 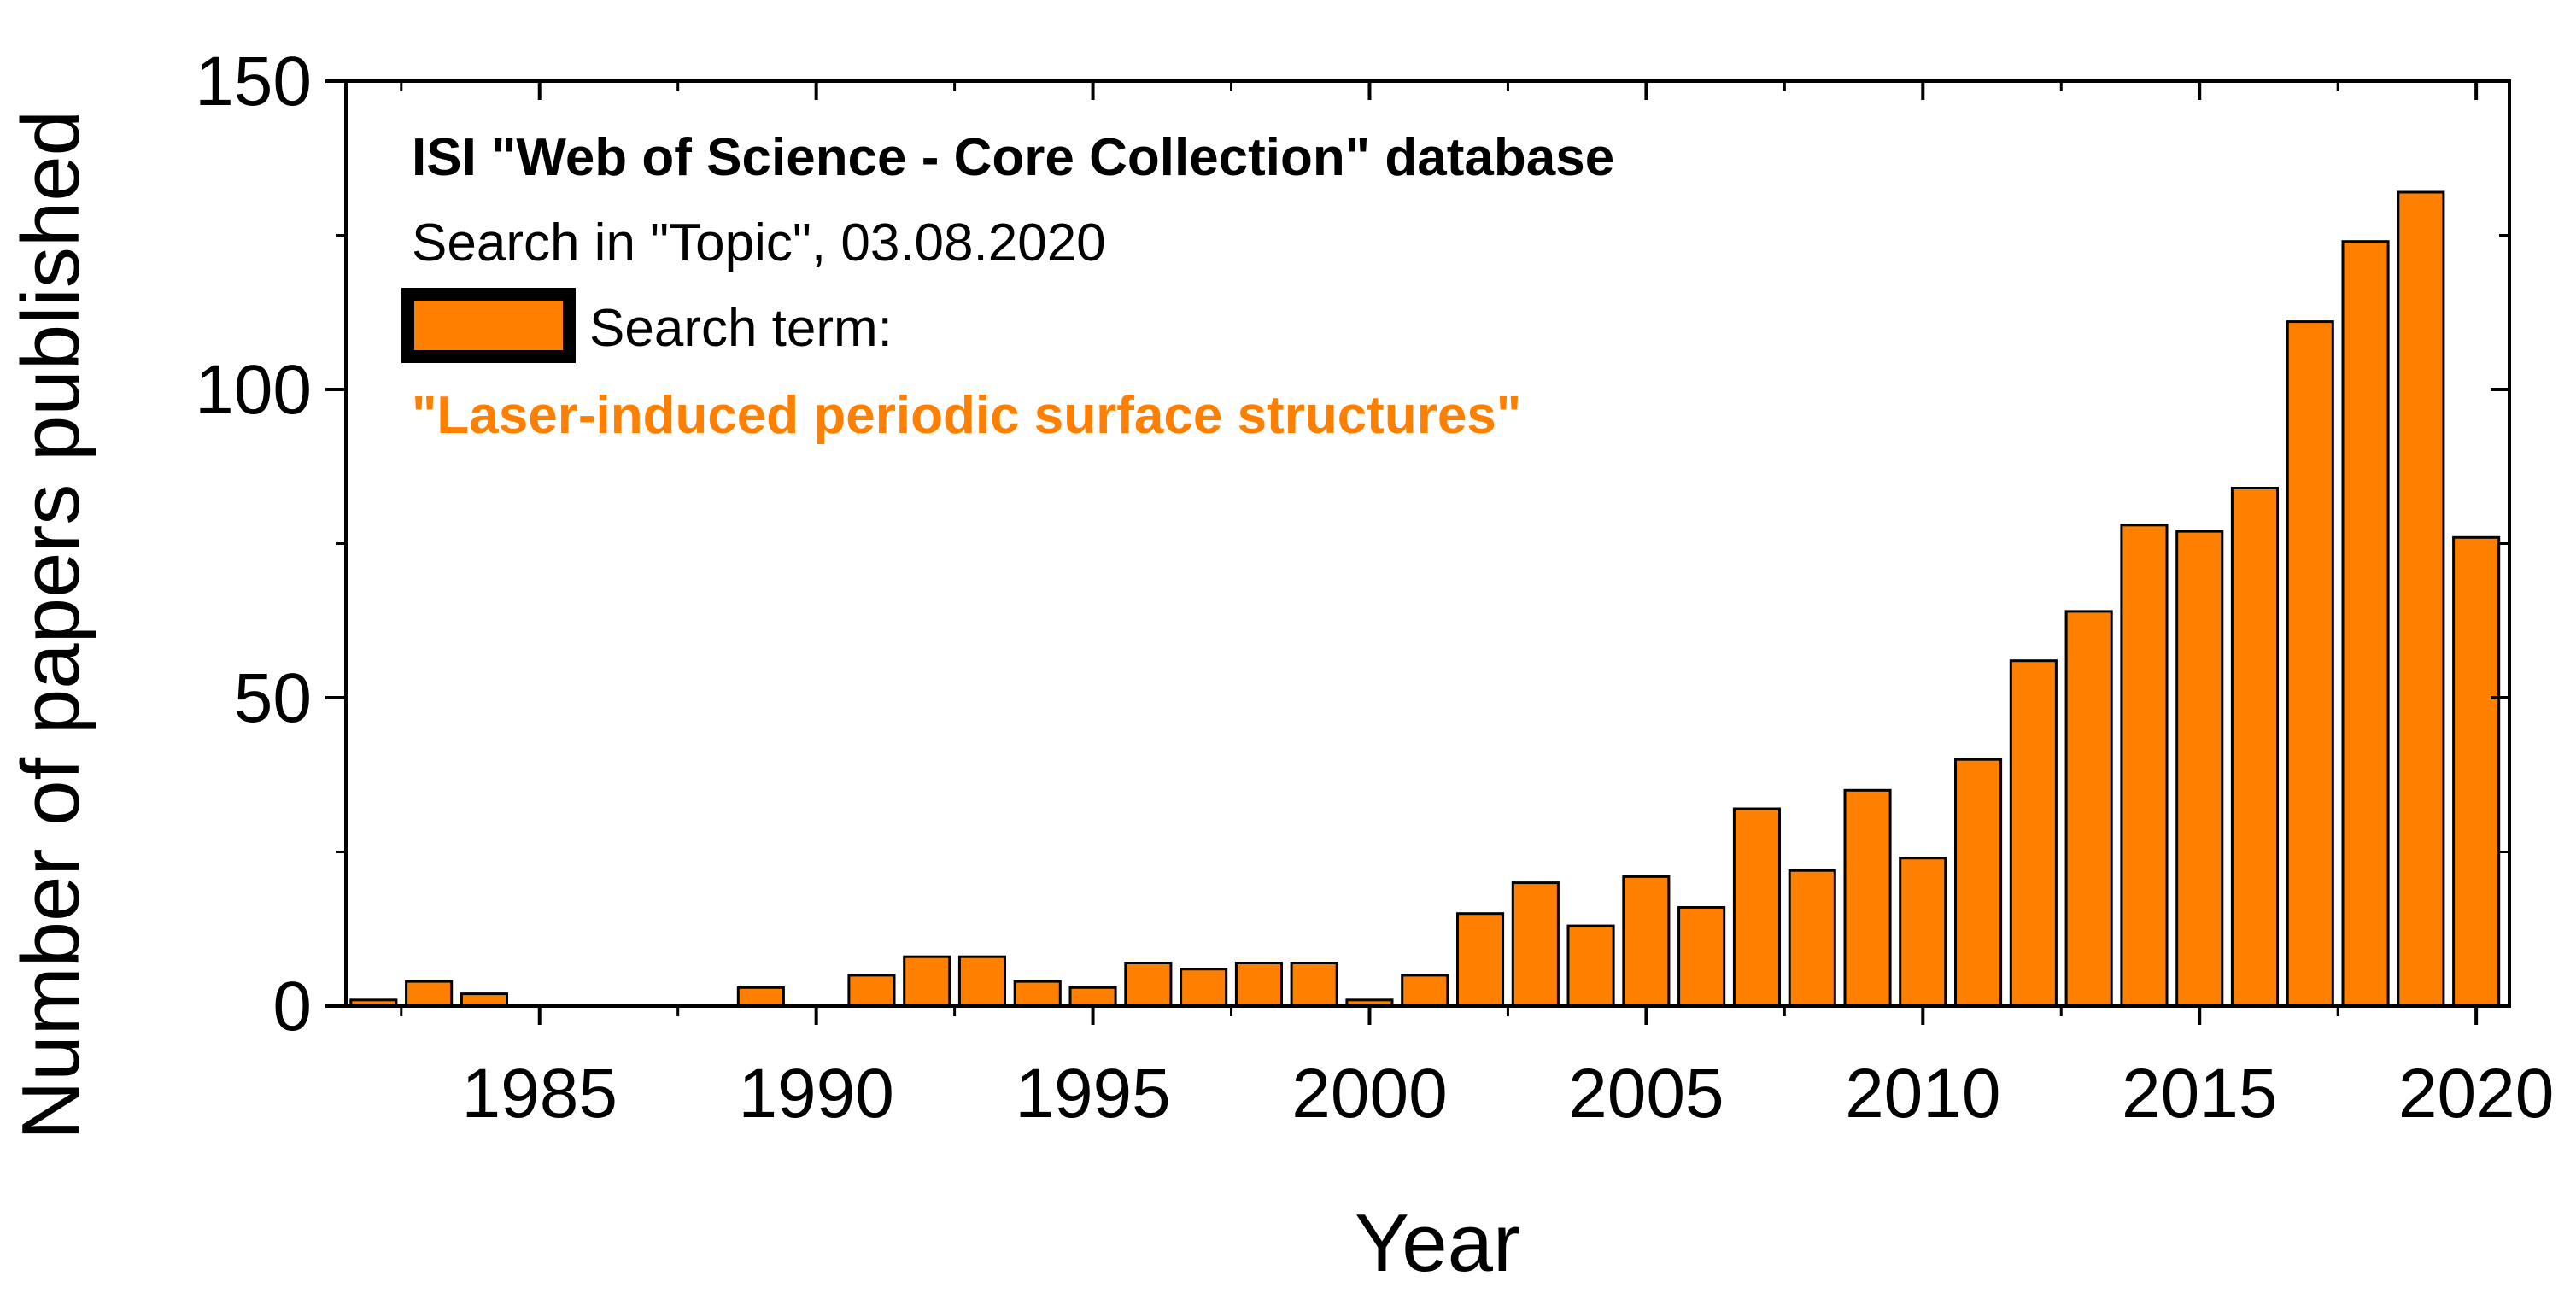 I want to click on bar-1992, so click(x=927, y=982).